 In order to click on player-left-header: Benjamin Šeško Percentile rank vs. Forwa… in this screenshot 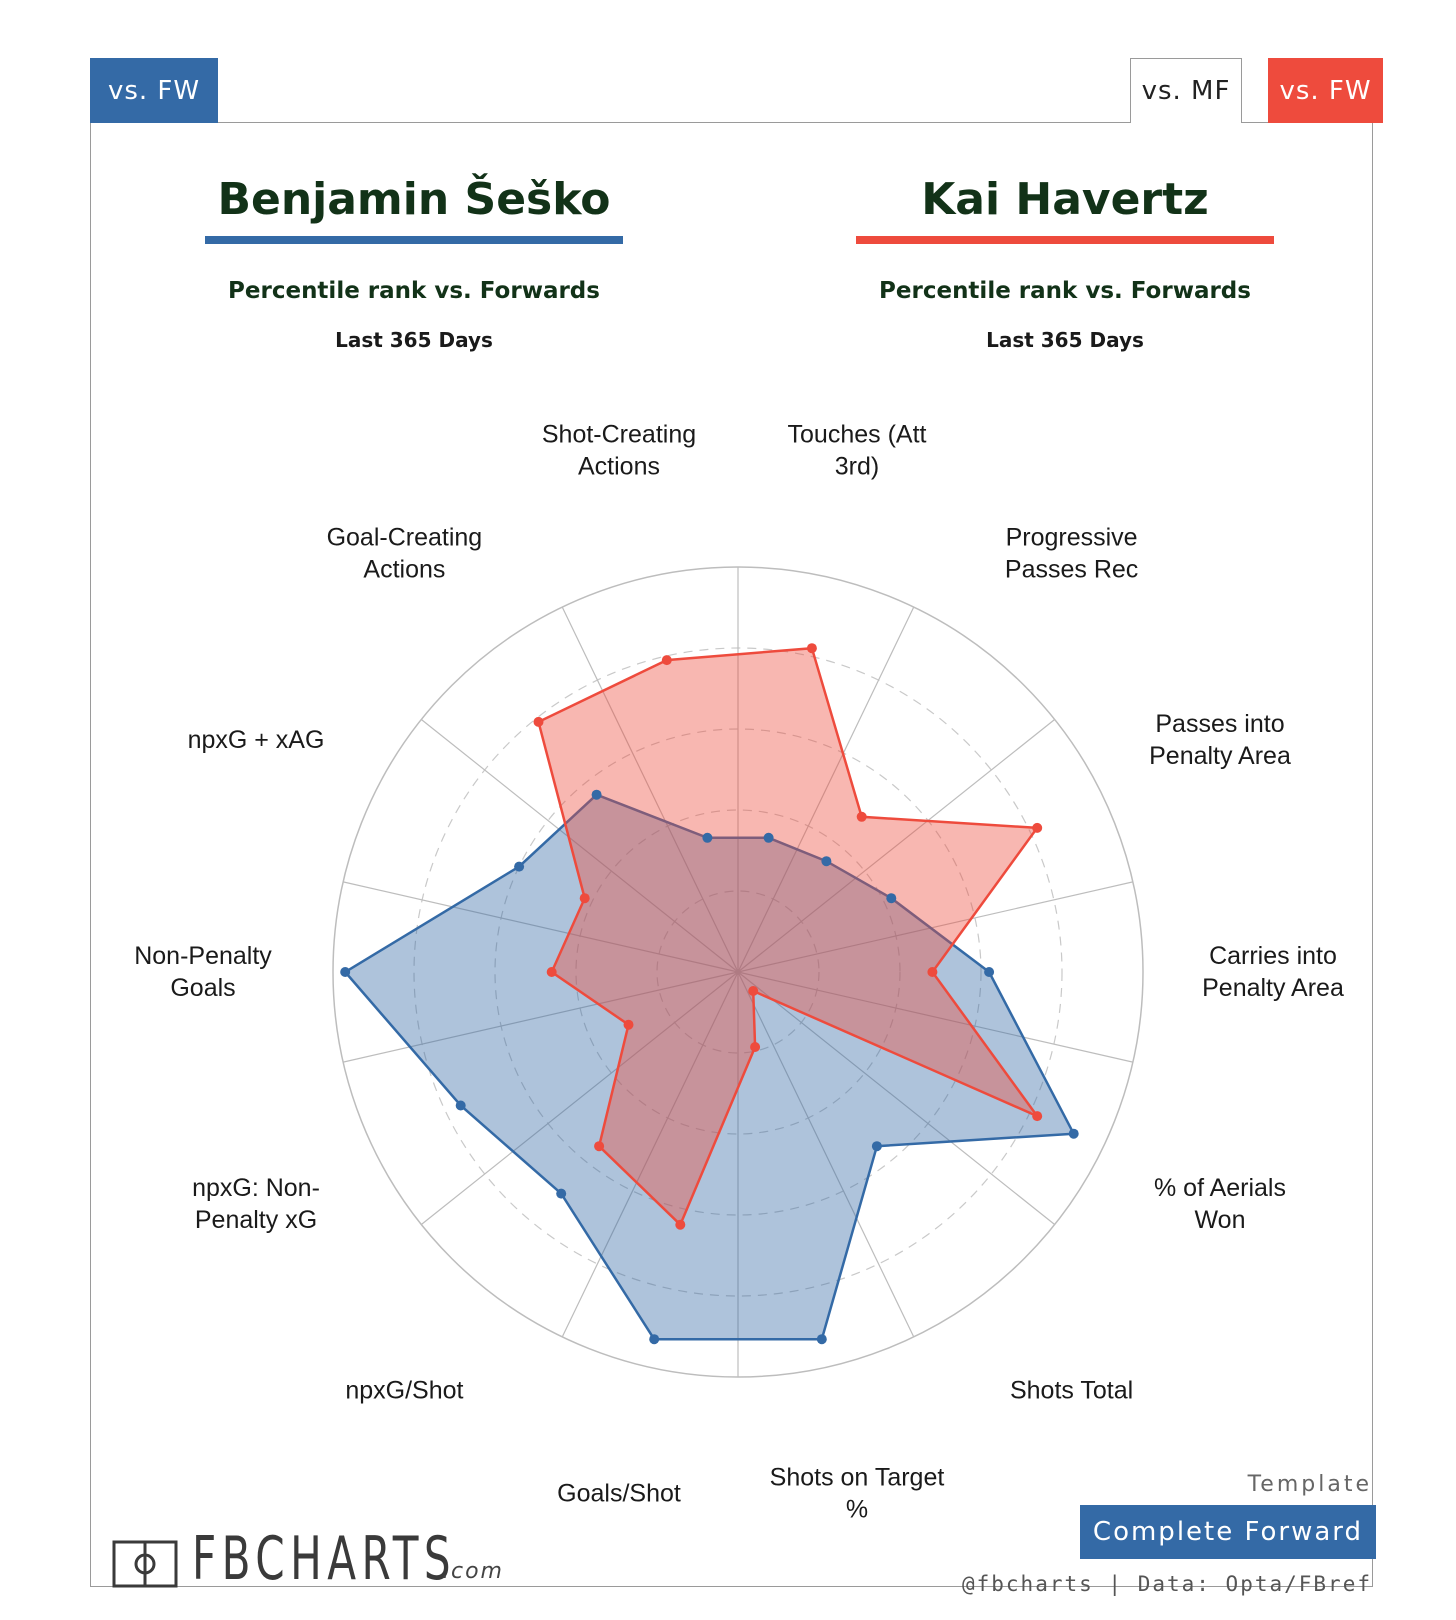, I will do `click(414, 260)`.